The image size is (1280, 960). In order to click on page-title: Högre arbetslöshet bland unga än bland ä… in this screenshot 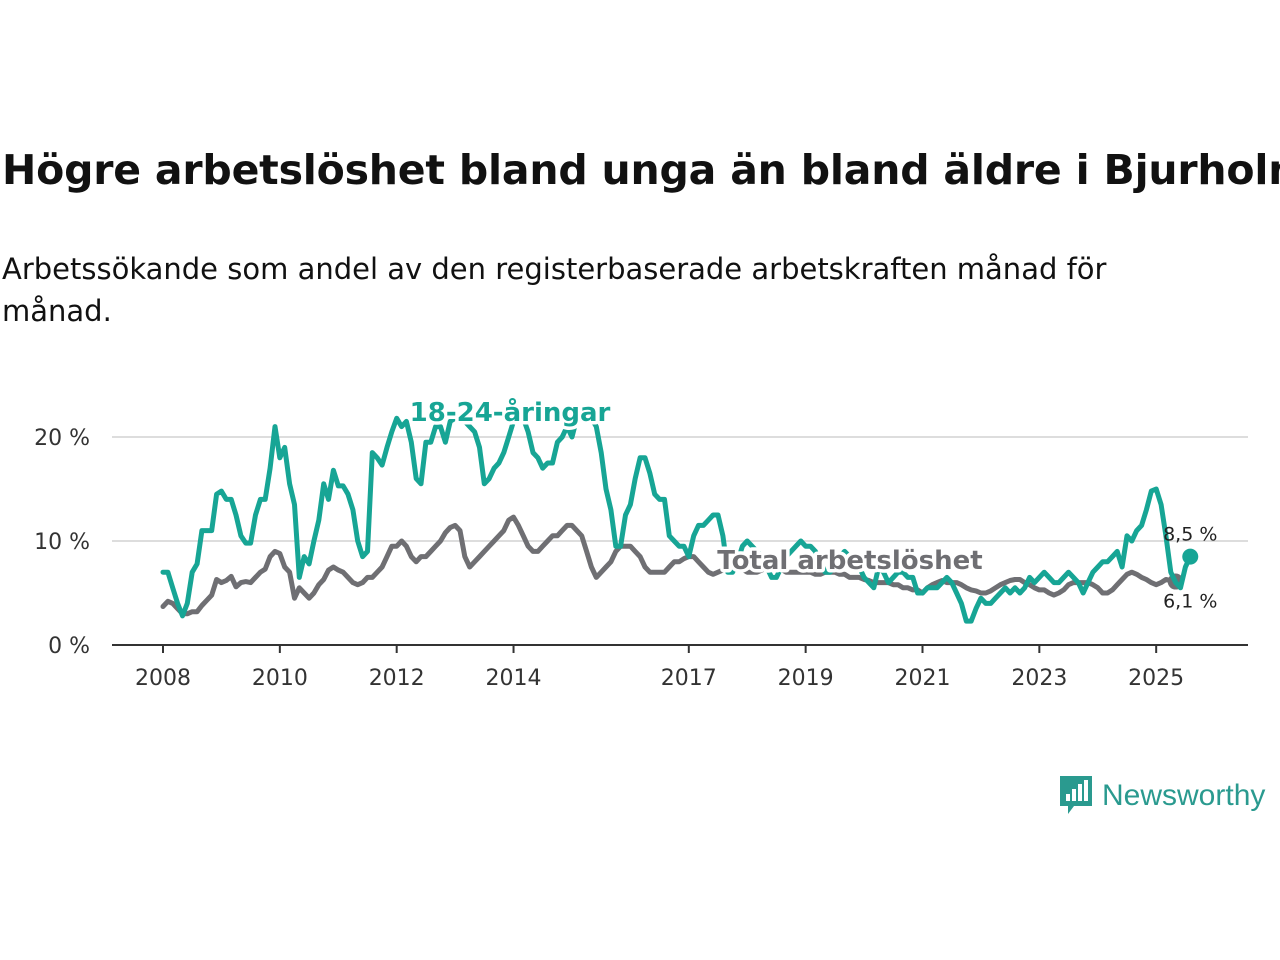, I will do `click(641, 170)`.